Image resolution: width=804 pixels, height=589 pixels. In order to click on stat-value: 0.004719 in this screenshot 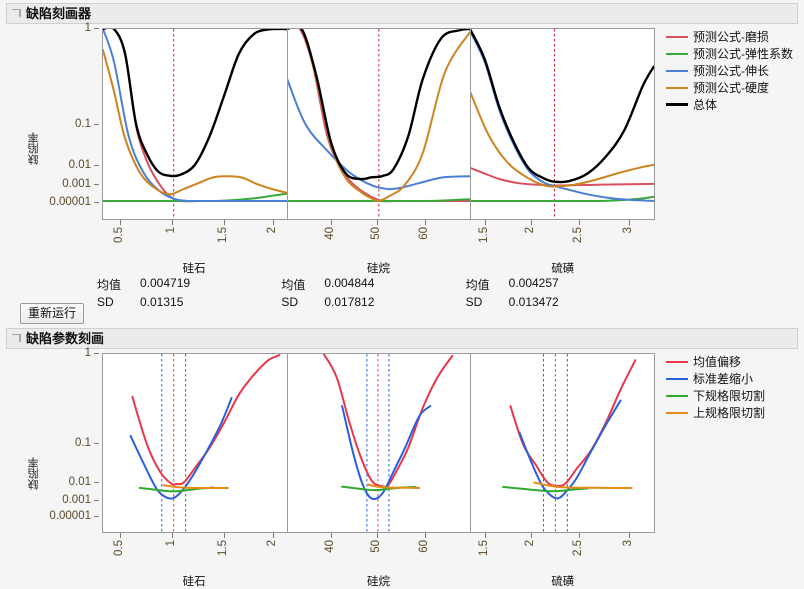, I will do `click(165, 283)`.